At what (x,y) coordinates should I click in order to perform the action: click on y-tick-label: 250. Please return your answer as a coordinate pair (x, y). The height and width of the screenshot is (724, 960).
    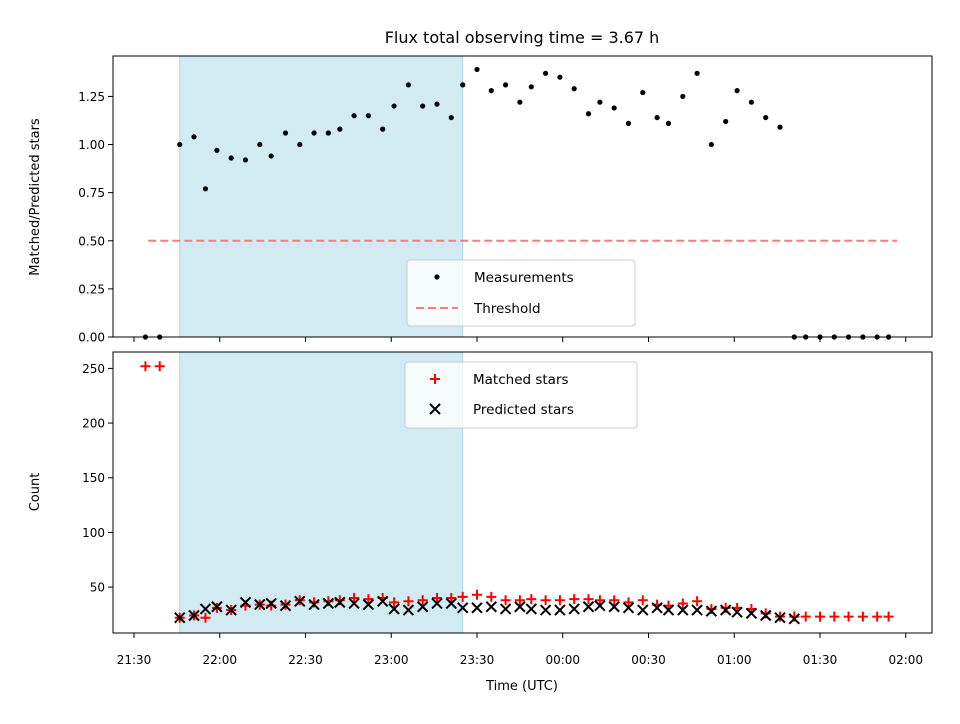
    Looking at the image, I should click on (93, 369).